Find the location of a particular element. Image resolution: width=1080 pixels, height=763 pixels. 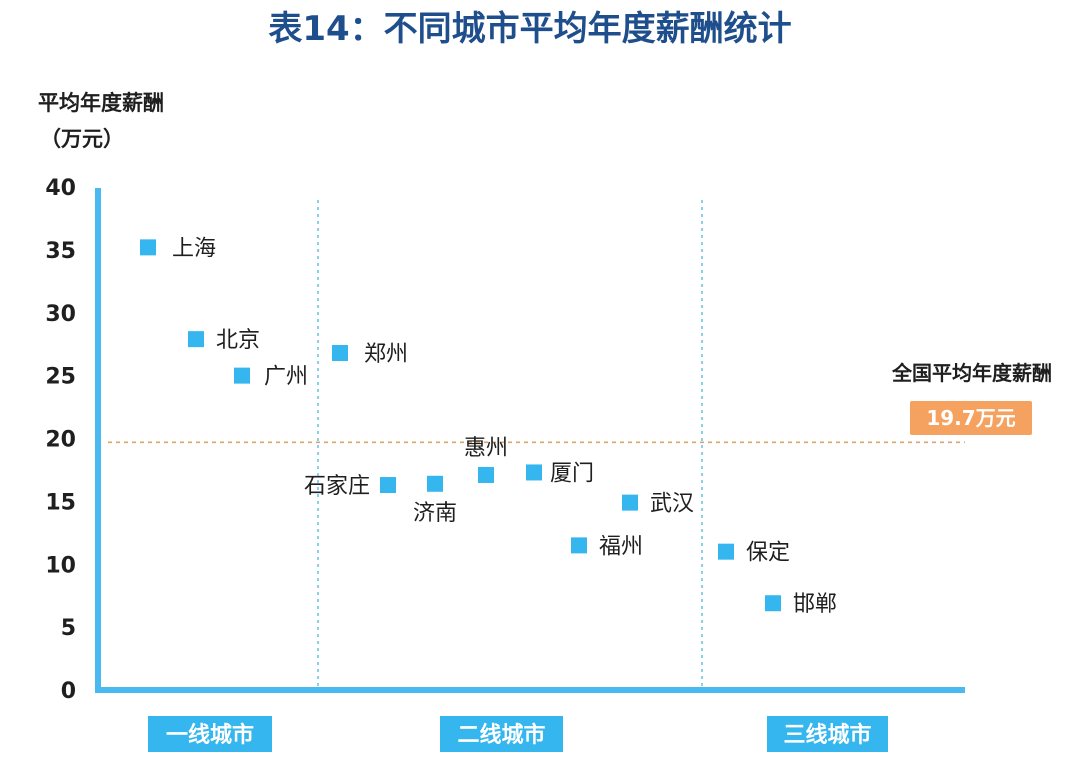

y-tick-label: 15 is located at coordinates (60, 502).